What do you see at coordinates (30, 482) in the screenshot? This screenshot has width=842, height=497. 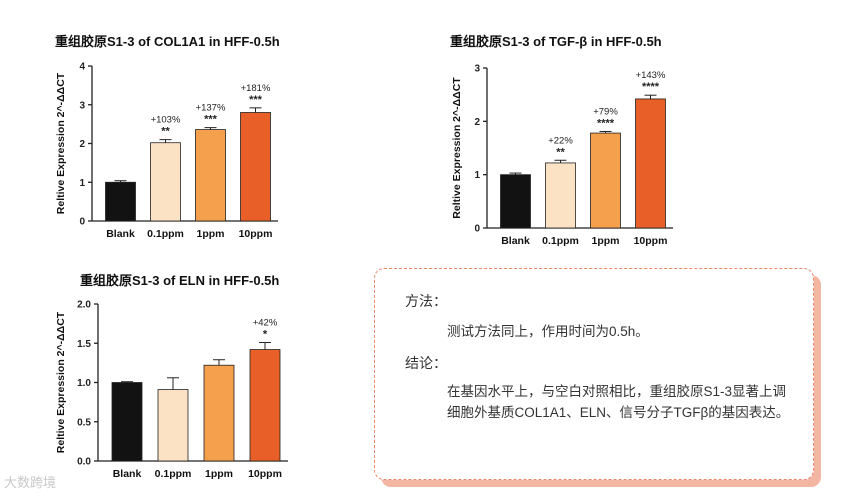 I see `watermark-text: 大数跨境` at bounding box center [30, 482].